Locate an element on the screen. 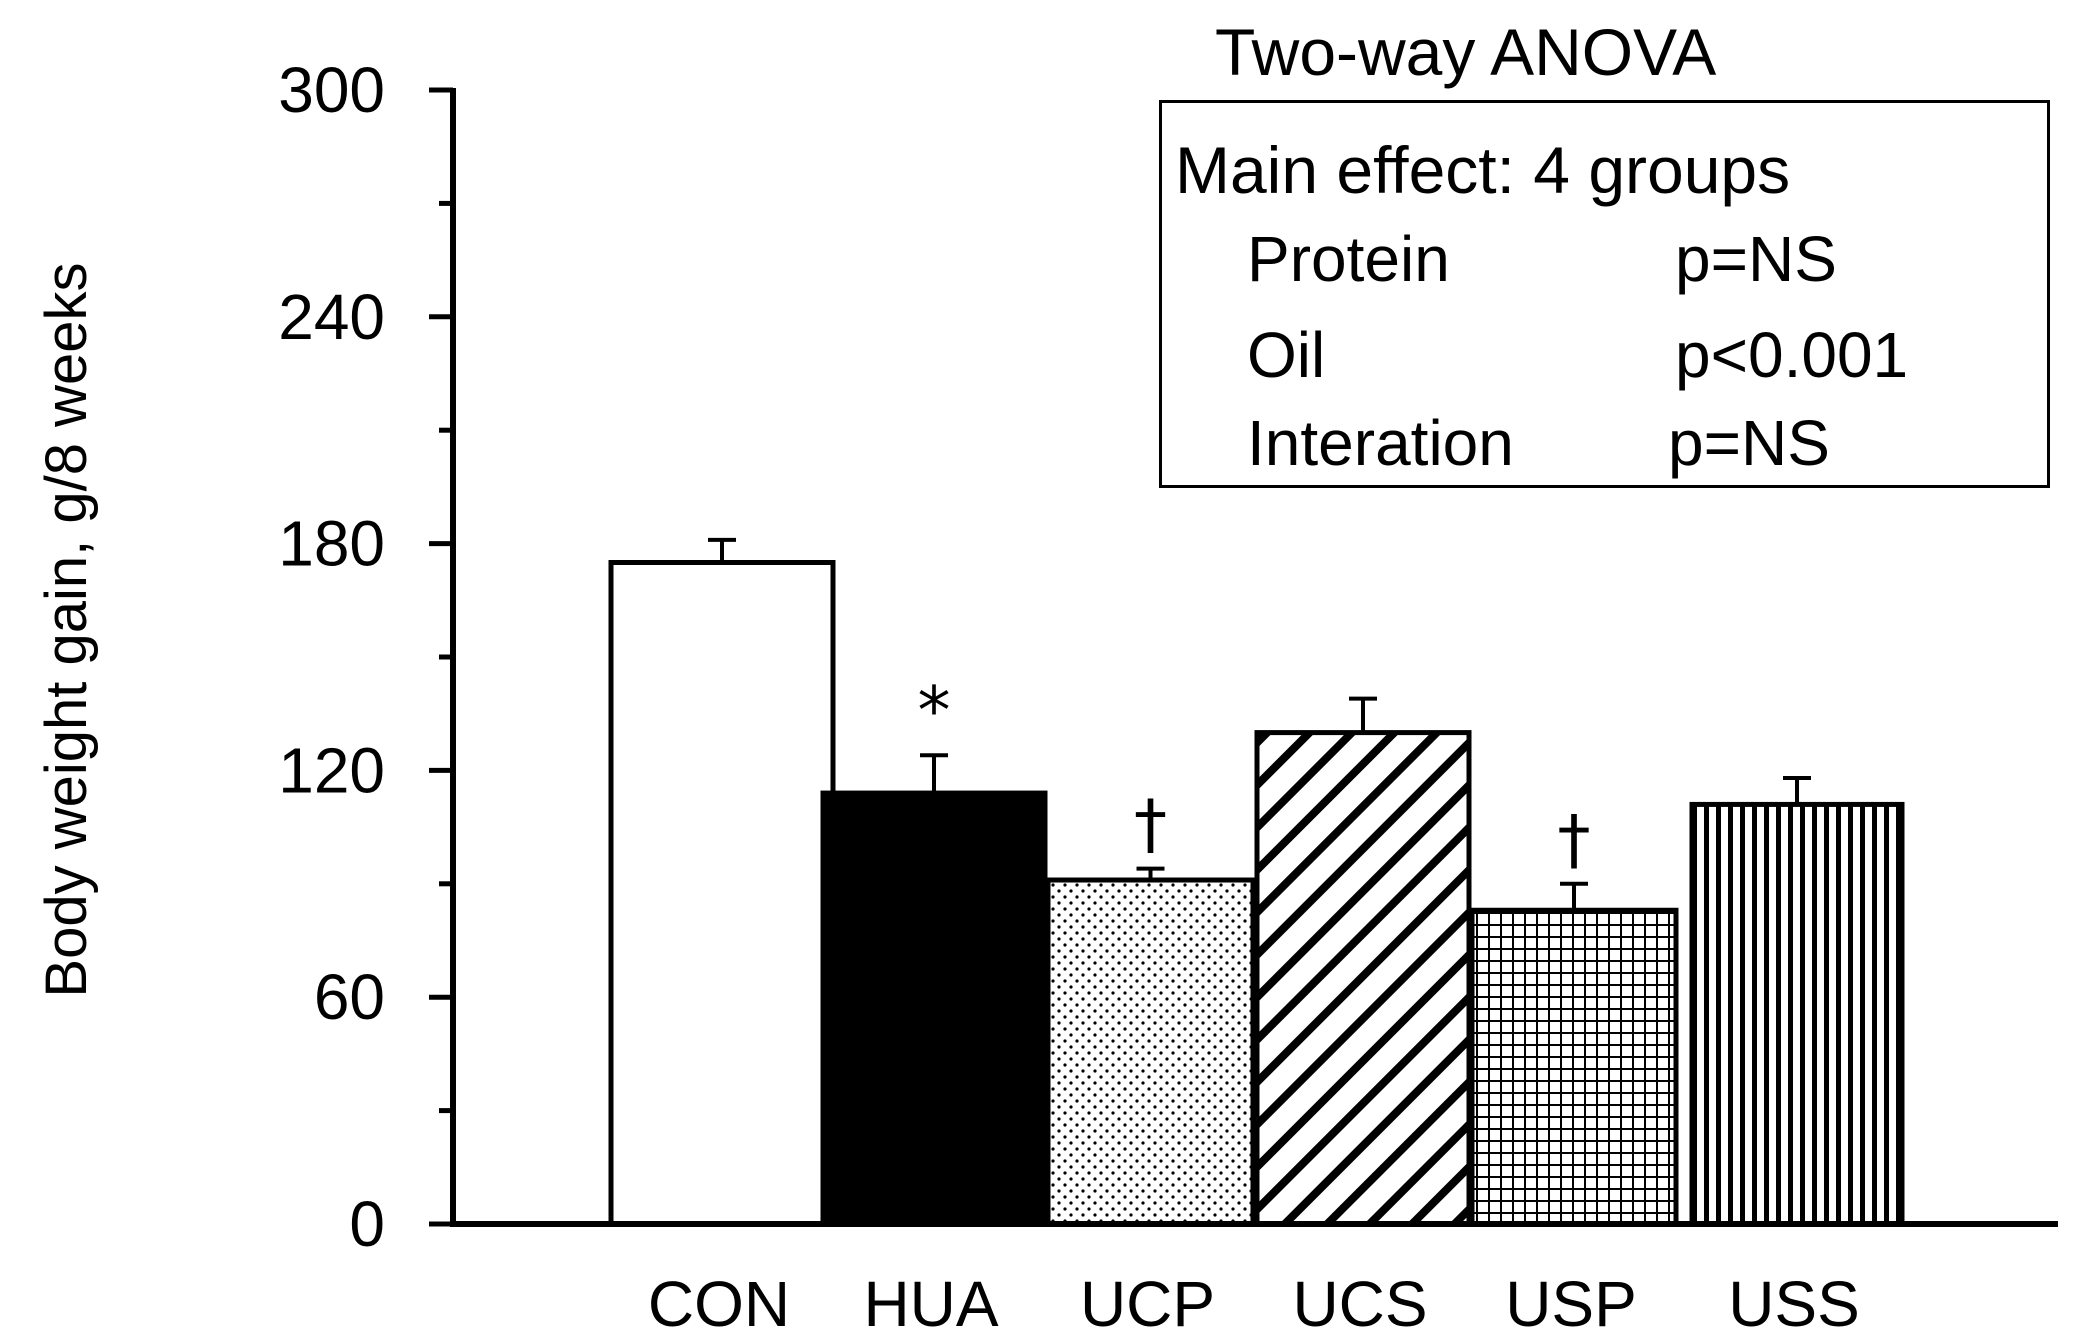 The width and height of the screenshot is (2087, 1344). y-tick-label-60: 60 is located at coordinates (349, 997).